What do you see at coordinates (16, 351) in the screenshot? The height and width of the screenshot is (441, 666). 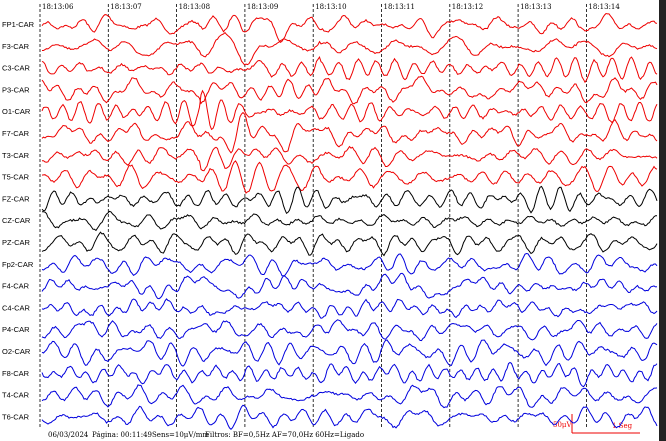 I see `channel-label: O2-CAR` at bounding box center [16, 351].